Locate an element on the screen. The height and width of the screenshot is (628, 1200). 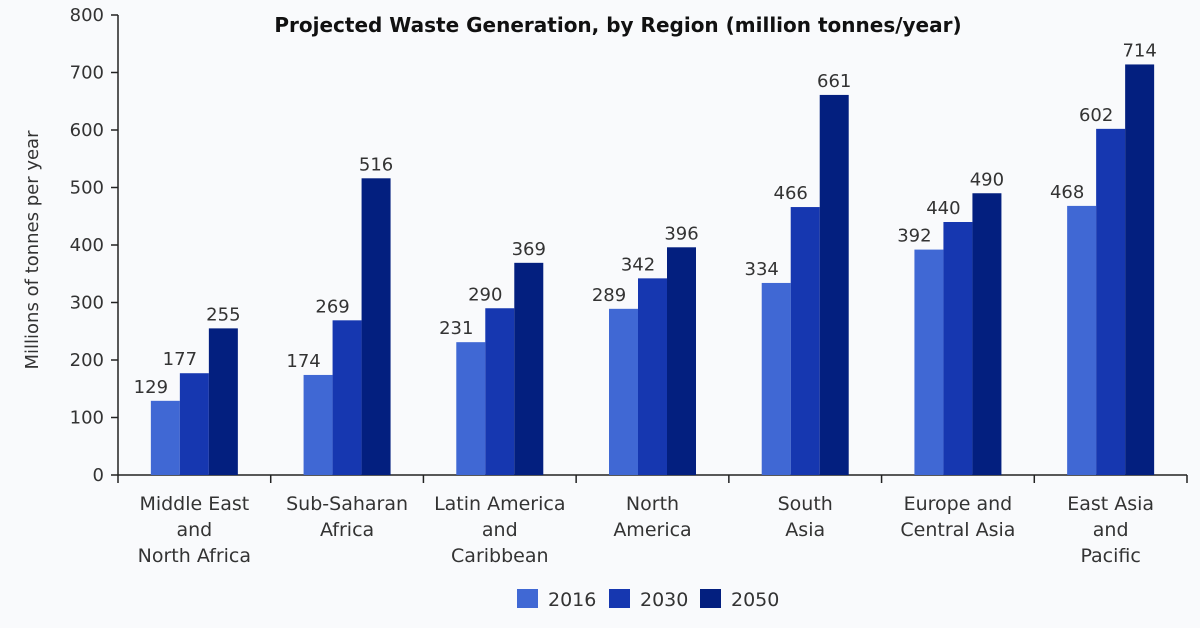
category-label: East Asia is located at coordinates (1110, 504).